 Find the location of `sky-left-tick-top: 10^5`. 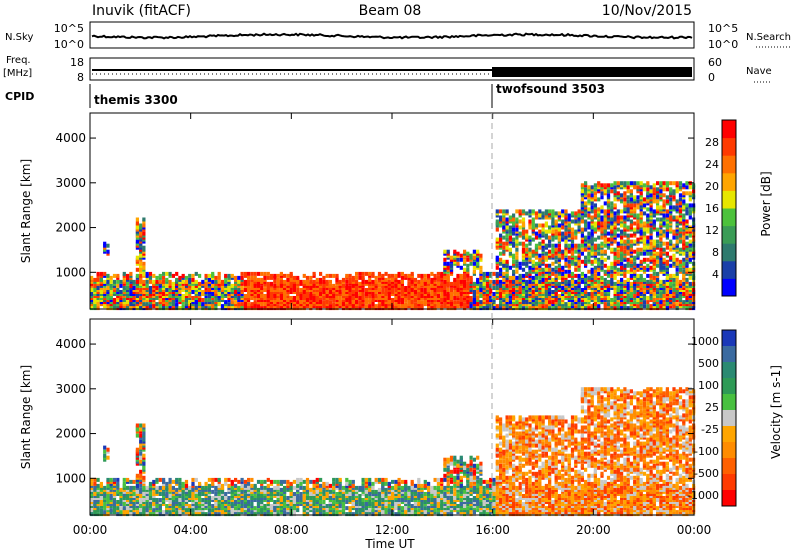

sky-left-tick-top: 10^5 is located at coordinates (69, 28).